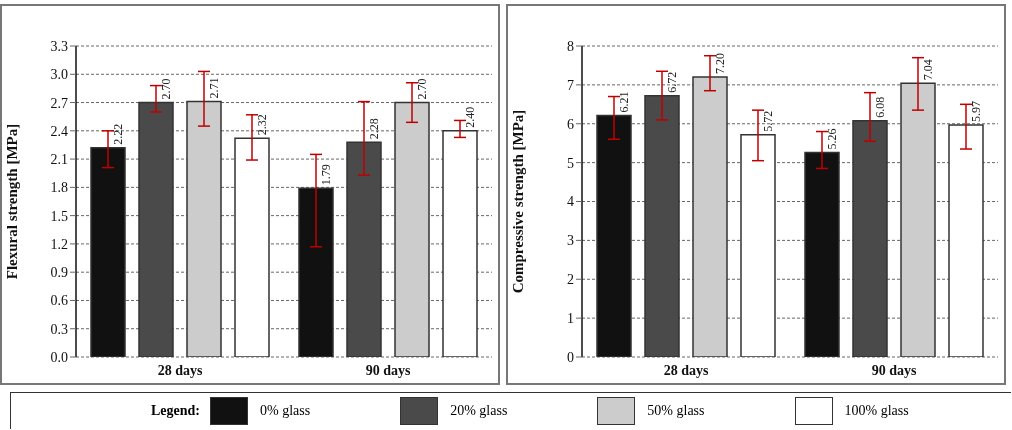  Describe the element at coordinates (720, 64) in the screenshot. I see `data-label: 7.20` at that location.